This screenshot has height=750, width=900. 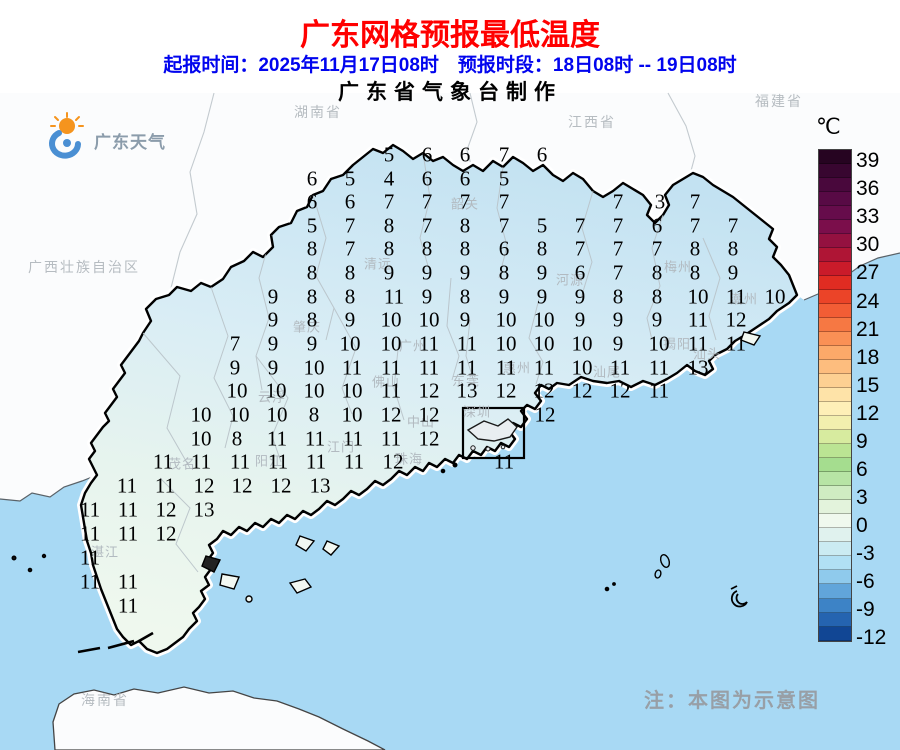 I want to click on colorbar-tick-label: -3, so click(x=865, y=554).